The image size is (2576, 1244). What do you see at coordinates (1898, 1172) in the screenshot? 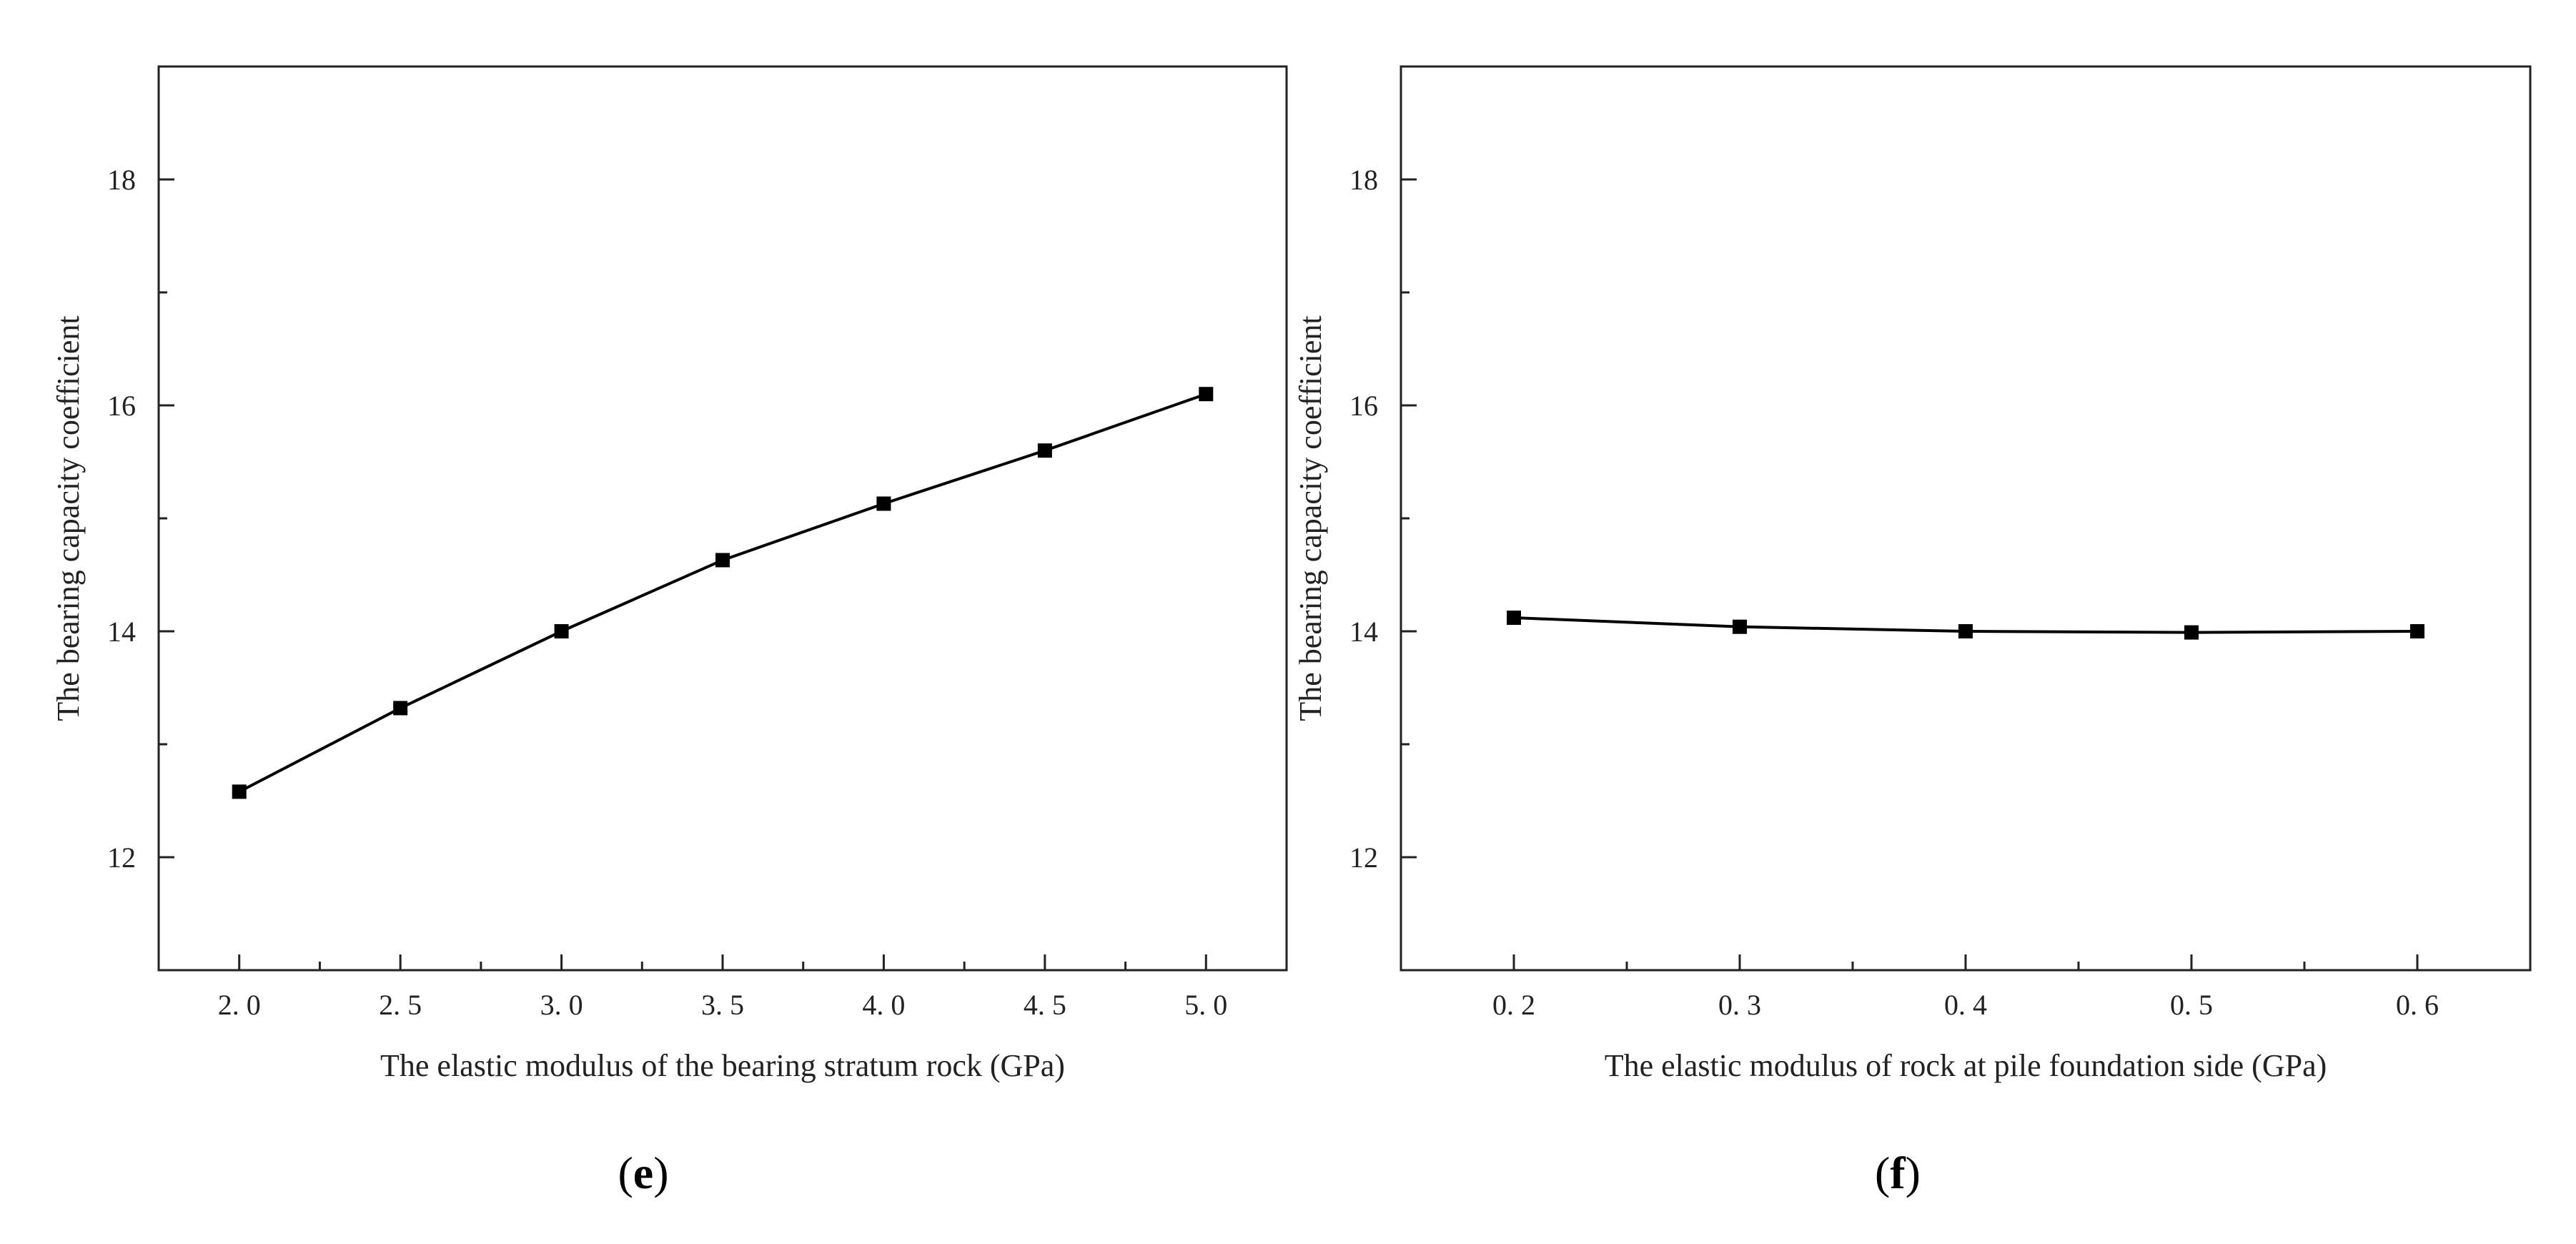
I see `panel-label-f: (f)` at bounding box center [1898, 1172].